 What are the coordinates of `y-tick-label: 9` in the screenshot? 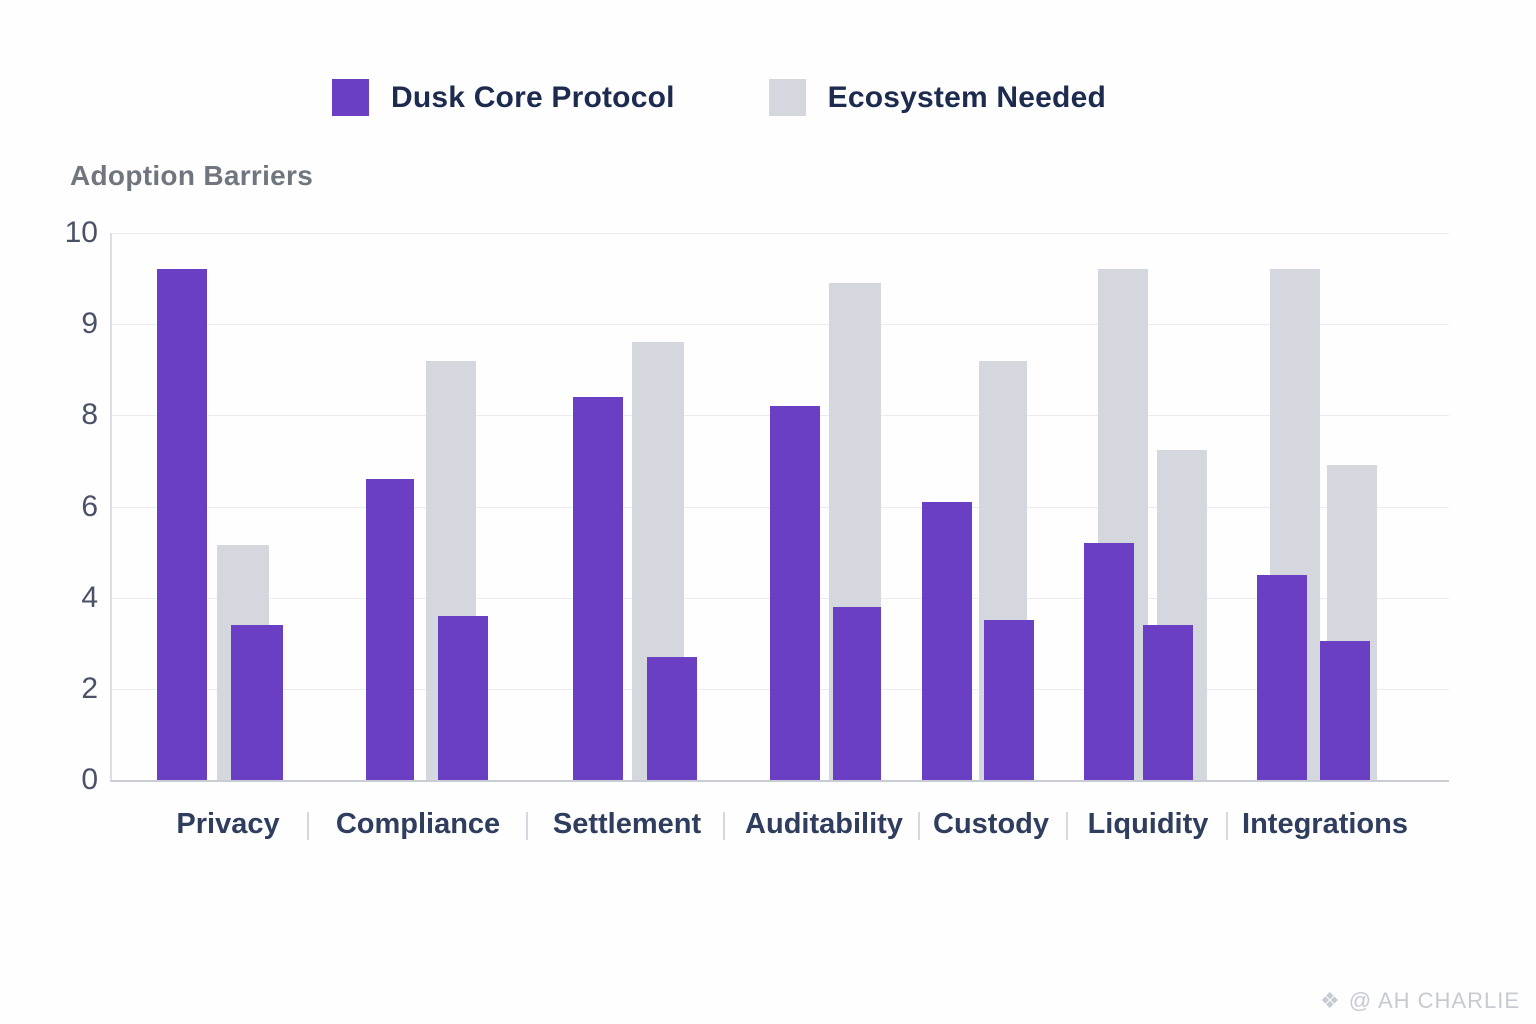 It's located at (89, 324).